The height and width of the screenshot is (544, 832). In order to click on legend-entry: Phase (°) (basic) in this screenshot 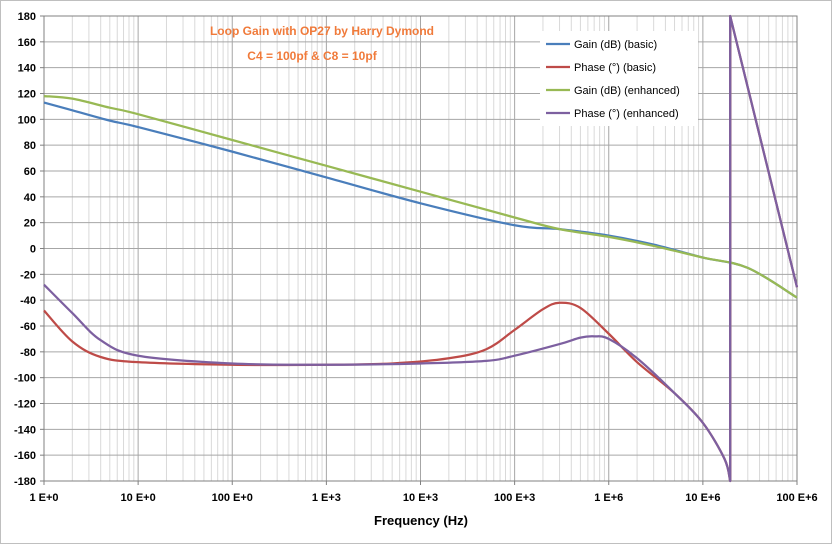, I will do `click(615, 68)`.